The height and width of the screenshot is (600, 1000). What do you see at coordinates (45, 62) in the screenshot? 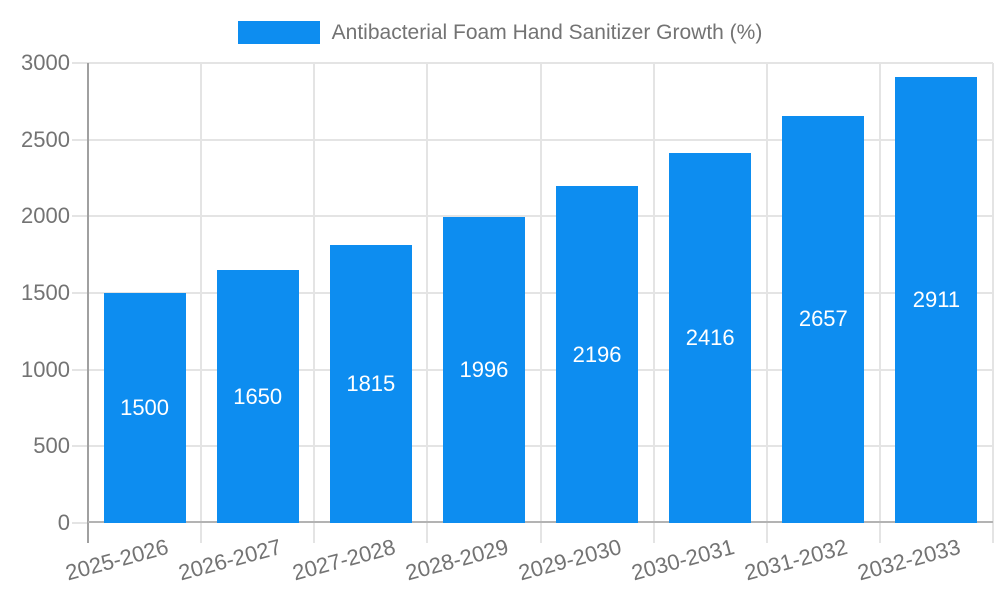
I see `y-tick-label: 3000` at bounding box center [45, 62].